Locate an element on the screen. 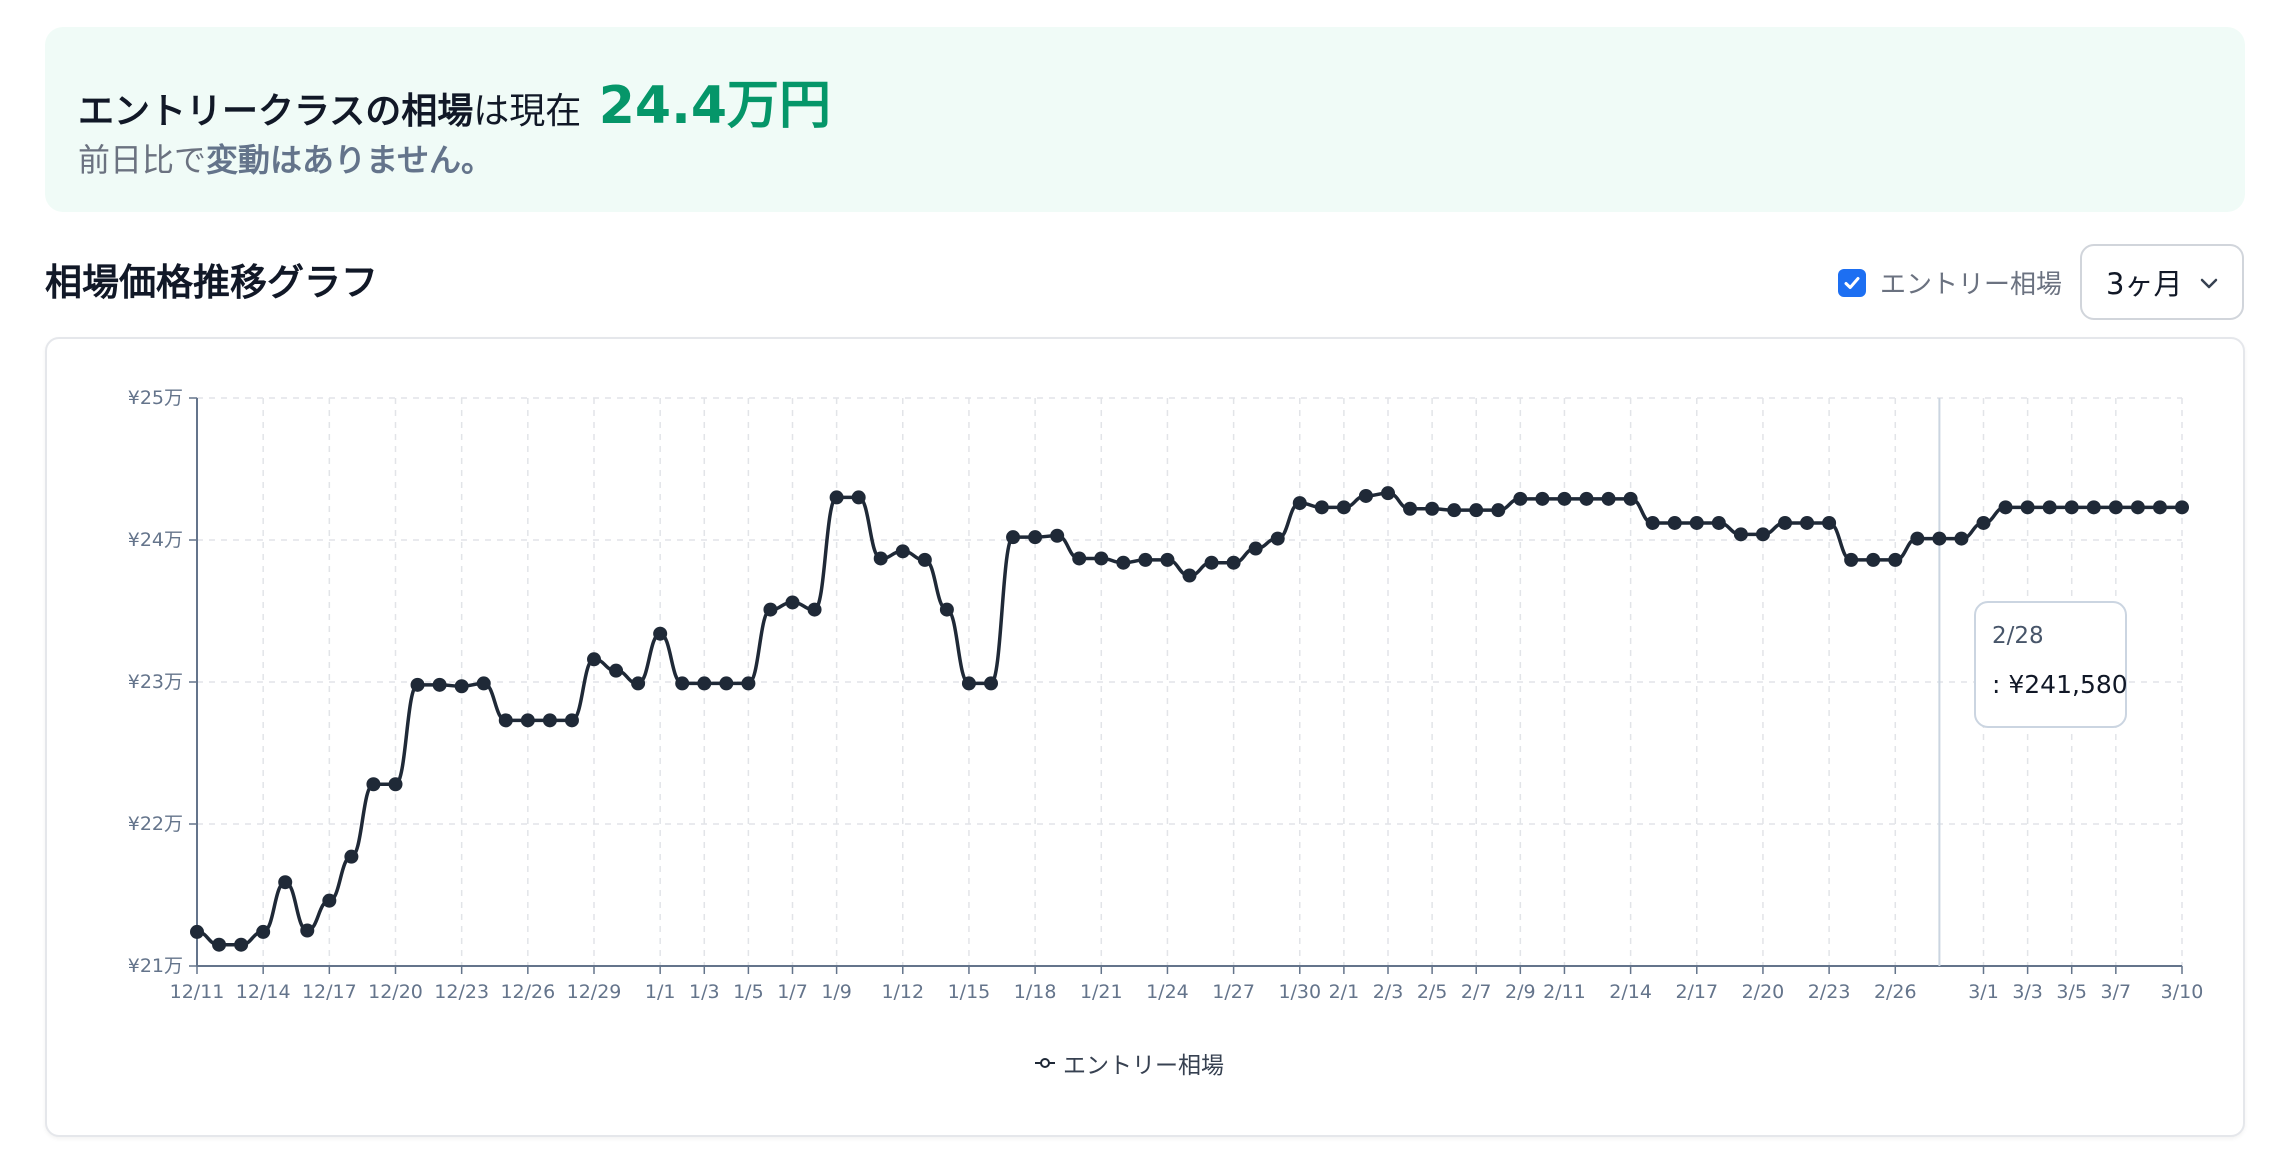  current-price: 24.4万円 is located at coordinates (715, 106).